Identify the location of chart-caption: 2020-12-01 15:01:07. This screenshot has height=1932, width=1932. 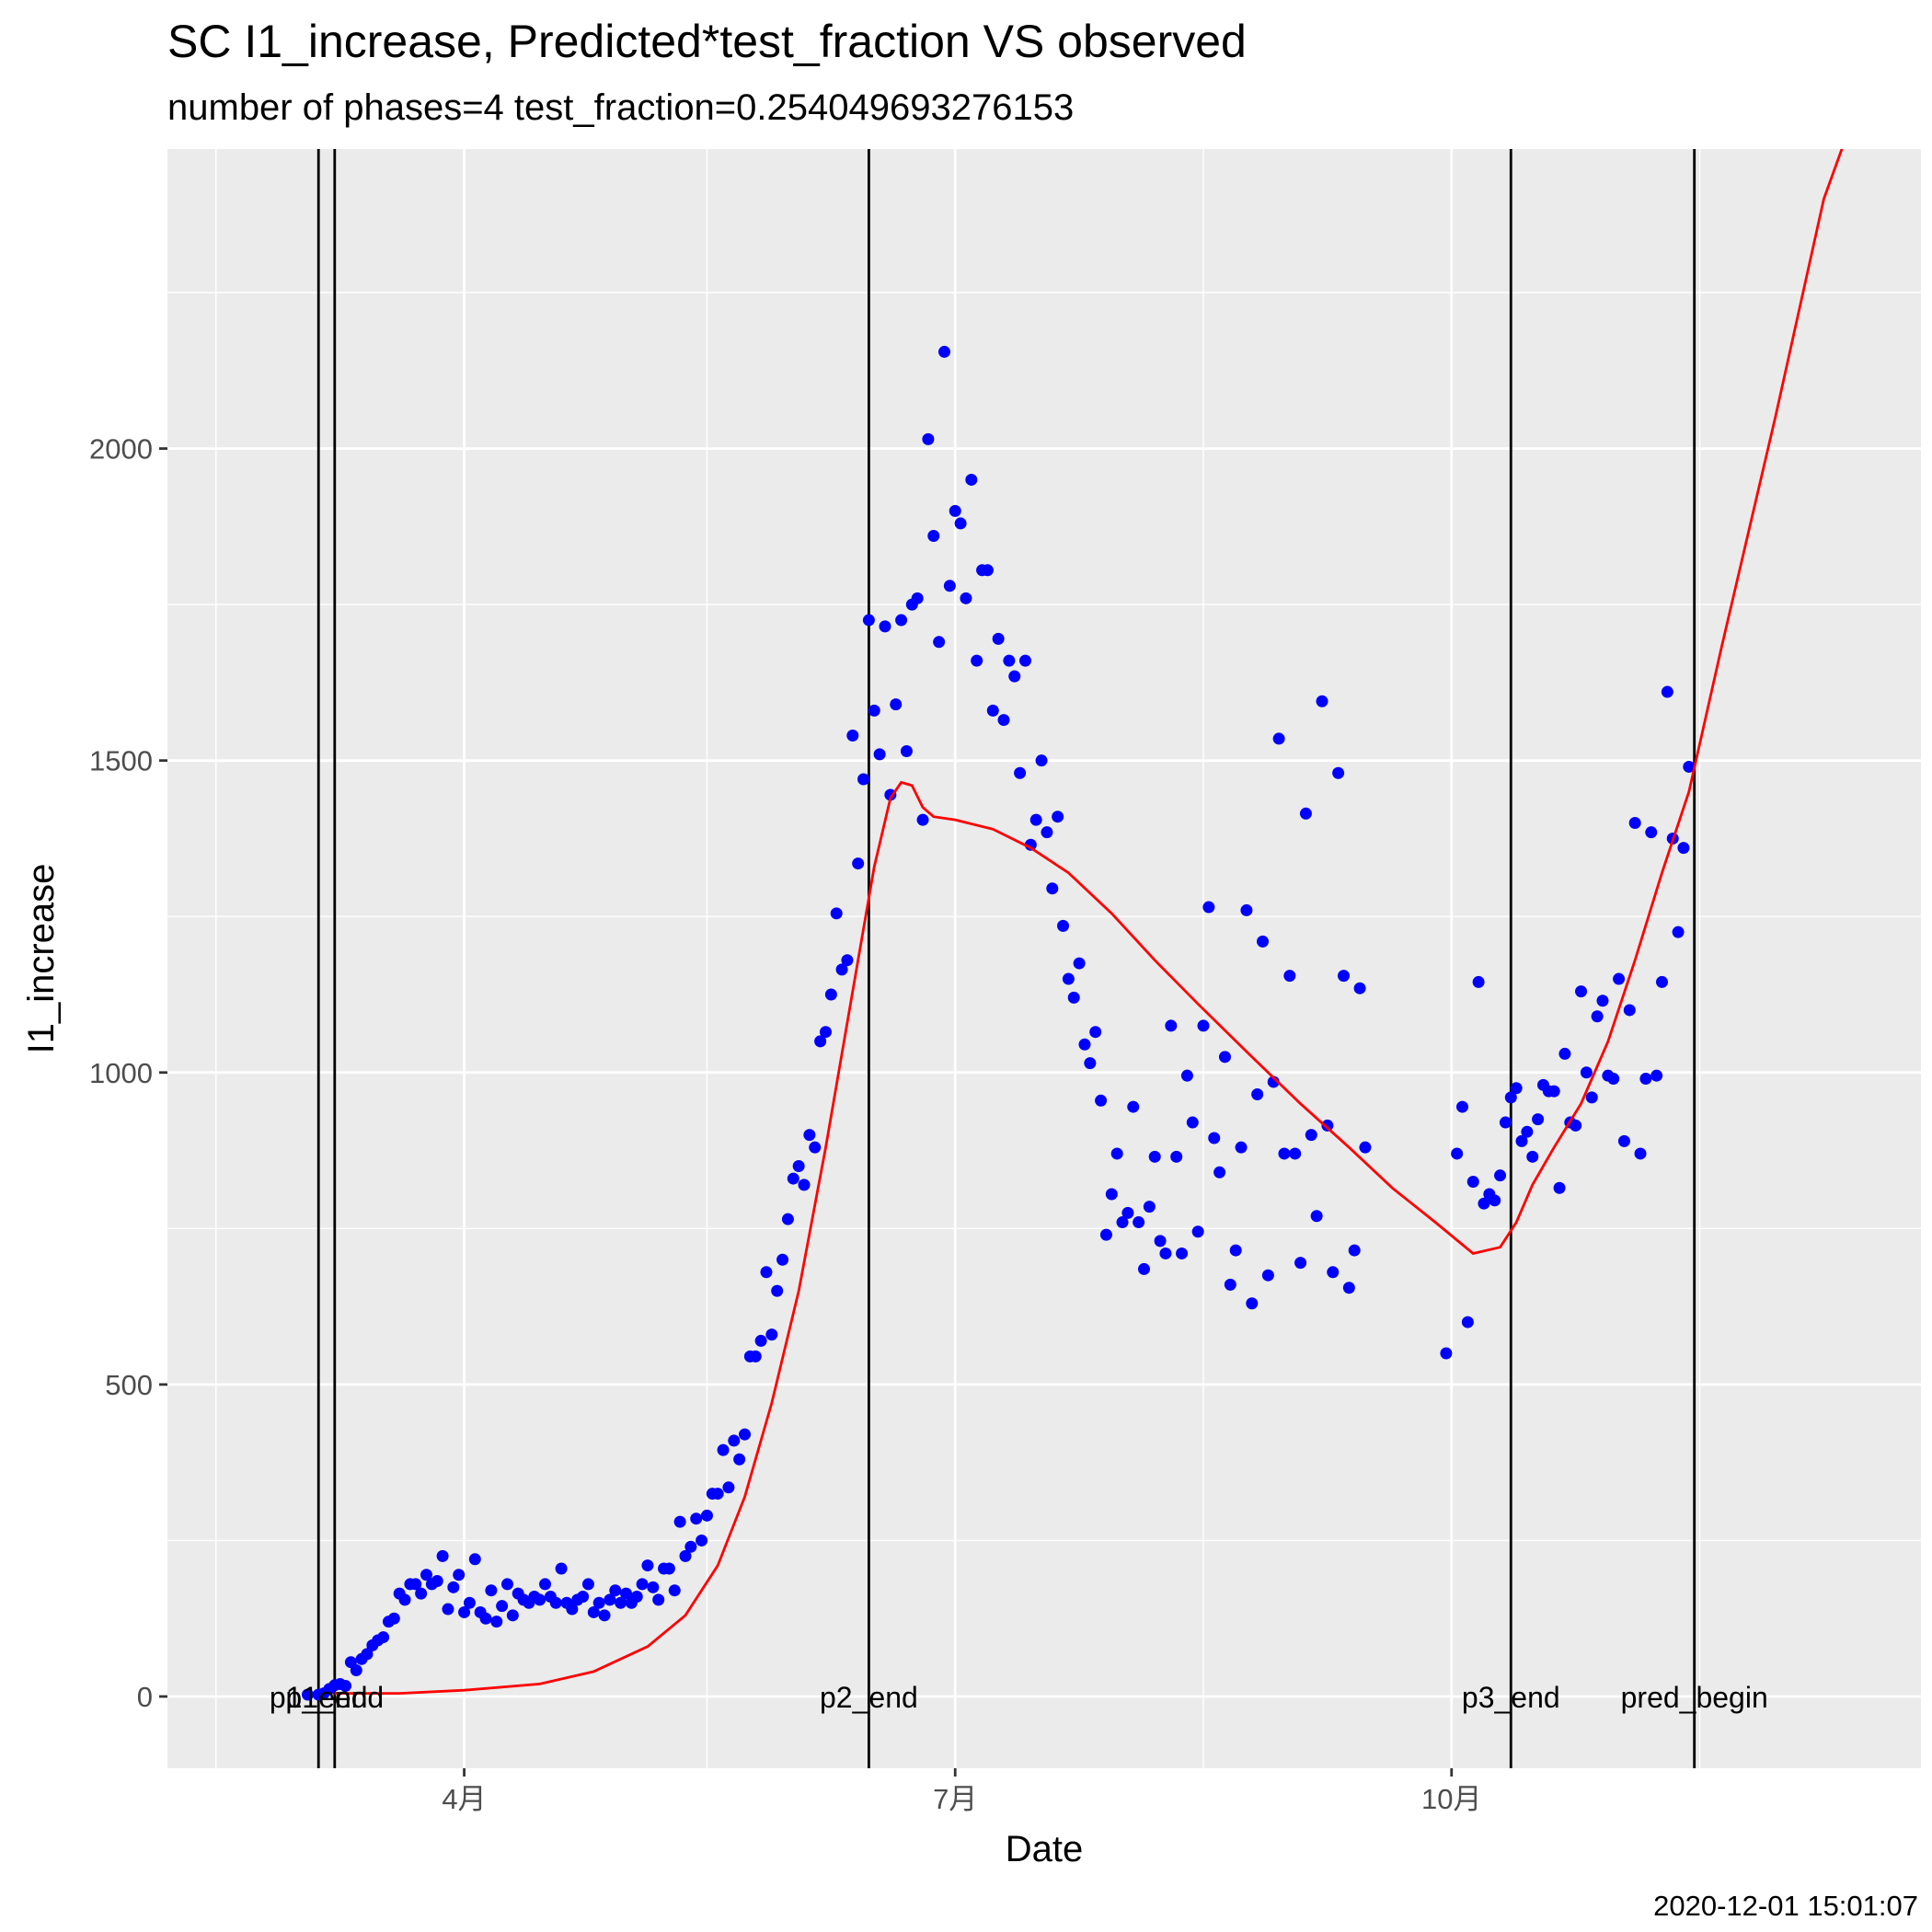
(1785, 1906).